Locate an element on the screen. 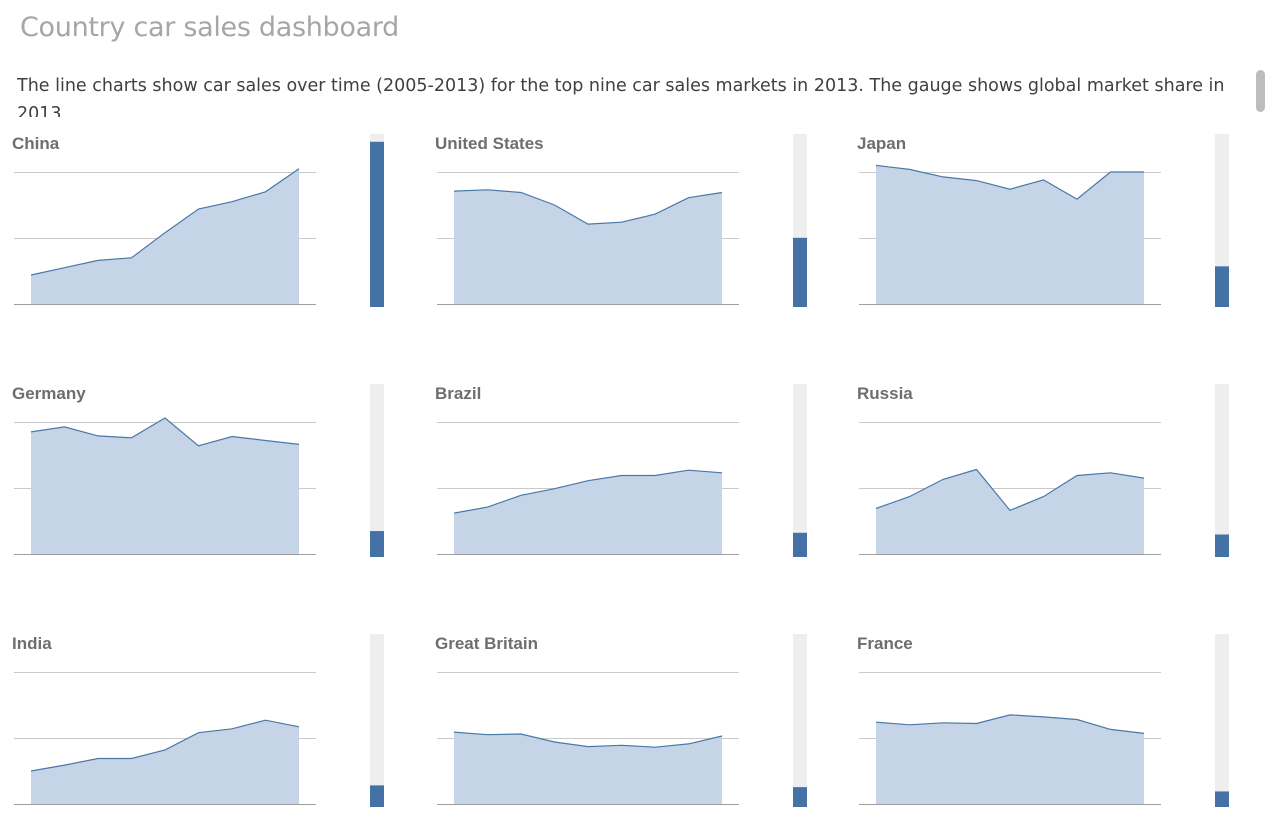 The height and width of the screenshot is (834, 1275). chart-panel-japan: Japan is located at coordinates (1059, 234).